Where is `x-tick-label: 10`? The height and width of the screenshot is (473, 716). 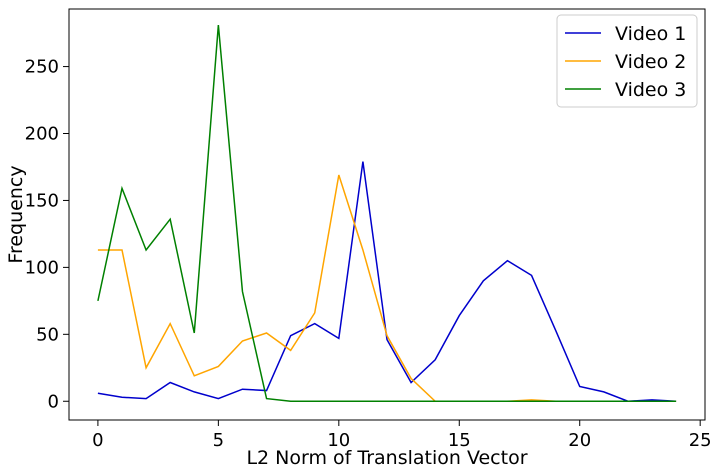 x-tick-label: 10 is located at coordinates (338, 440).